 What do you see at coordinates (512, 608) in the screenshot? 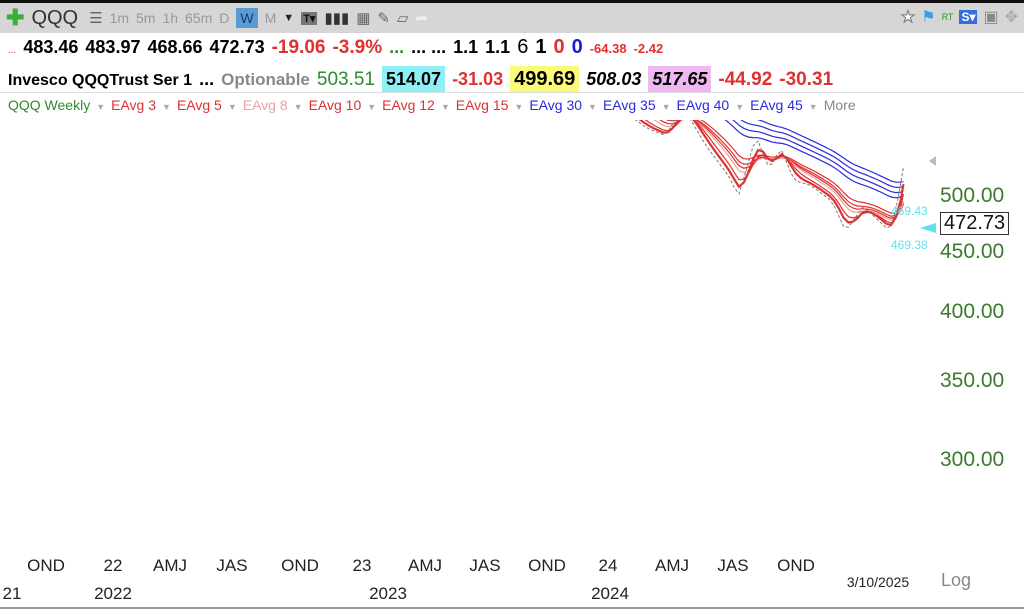
I see `bottom-border` at bounding box center [512, 608].